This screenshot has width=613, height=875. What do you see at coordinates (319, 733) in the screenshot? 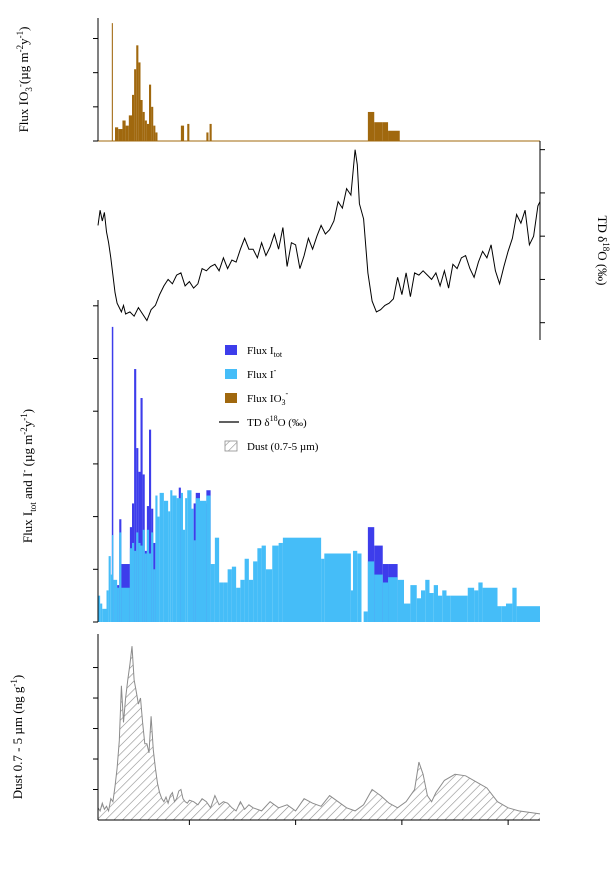
I see `dust-area` at bounding box center [319, 733].